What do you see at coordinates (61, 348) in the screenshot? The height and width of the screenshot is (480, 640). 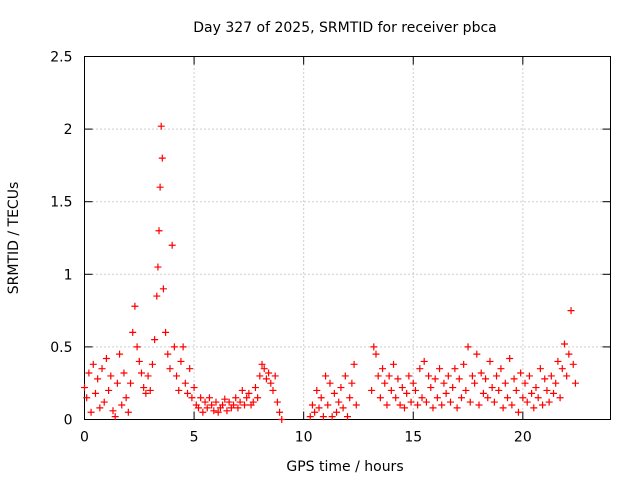 I see `y-tick-label: 0.5` at bounding box center [61, 348].